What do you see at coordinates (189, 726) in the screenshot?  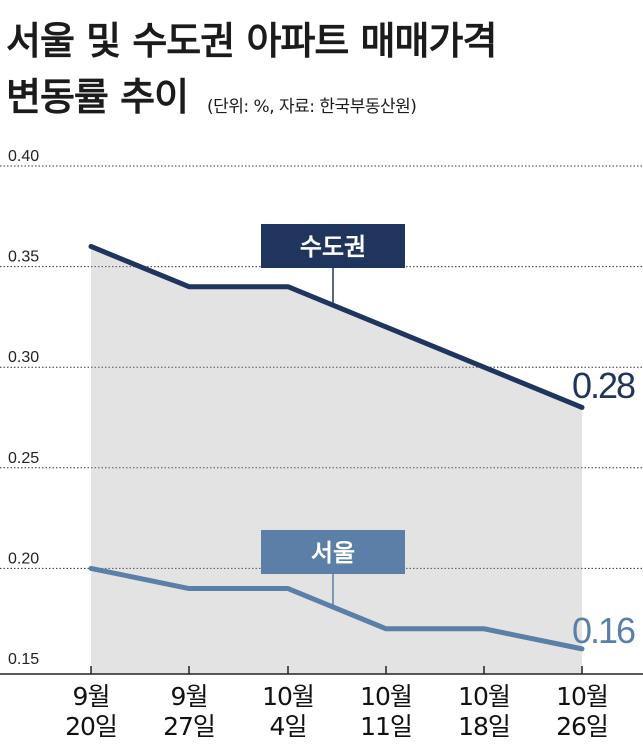 I see `x-tick-label-day: 27일` at bounding box center [189, 726].